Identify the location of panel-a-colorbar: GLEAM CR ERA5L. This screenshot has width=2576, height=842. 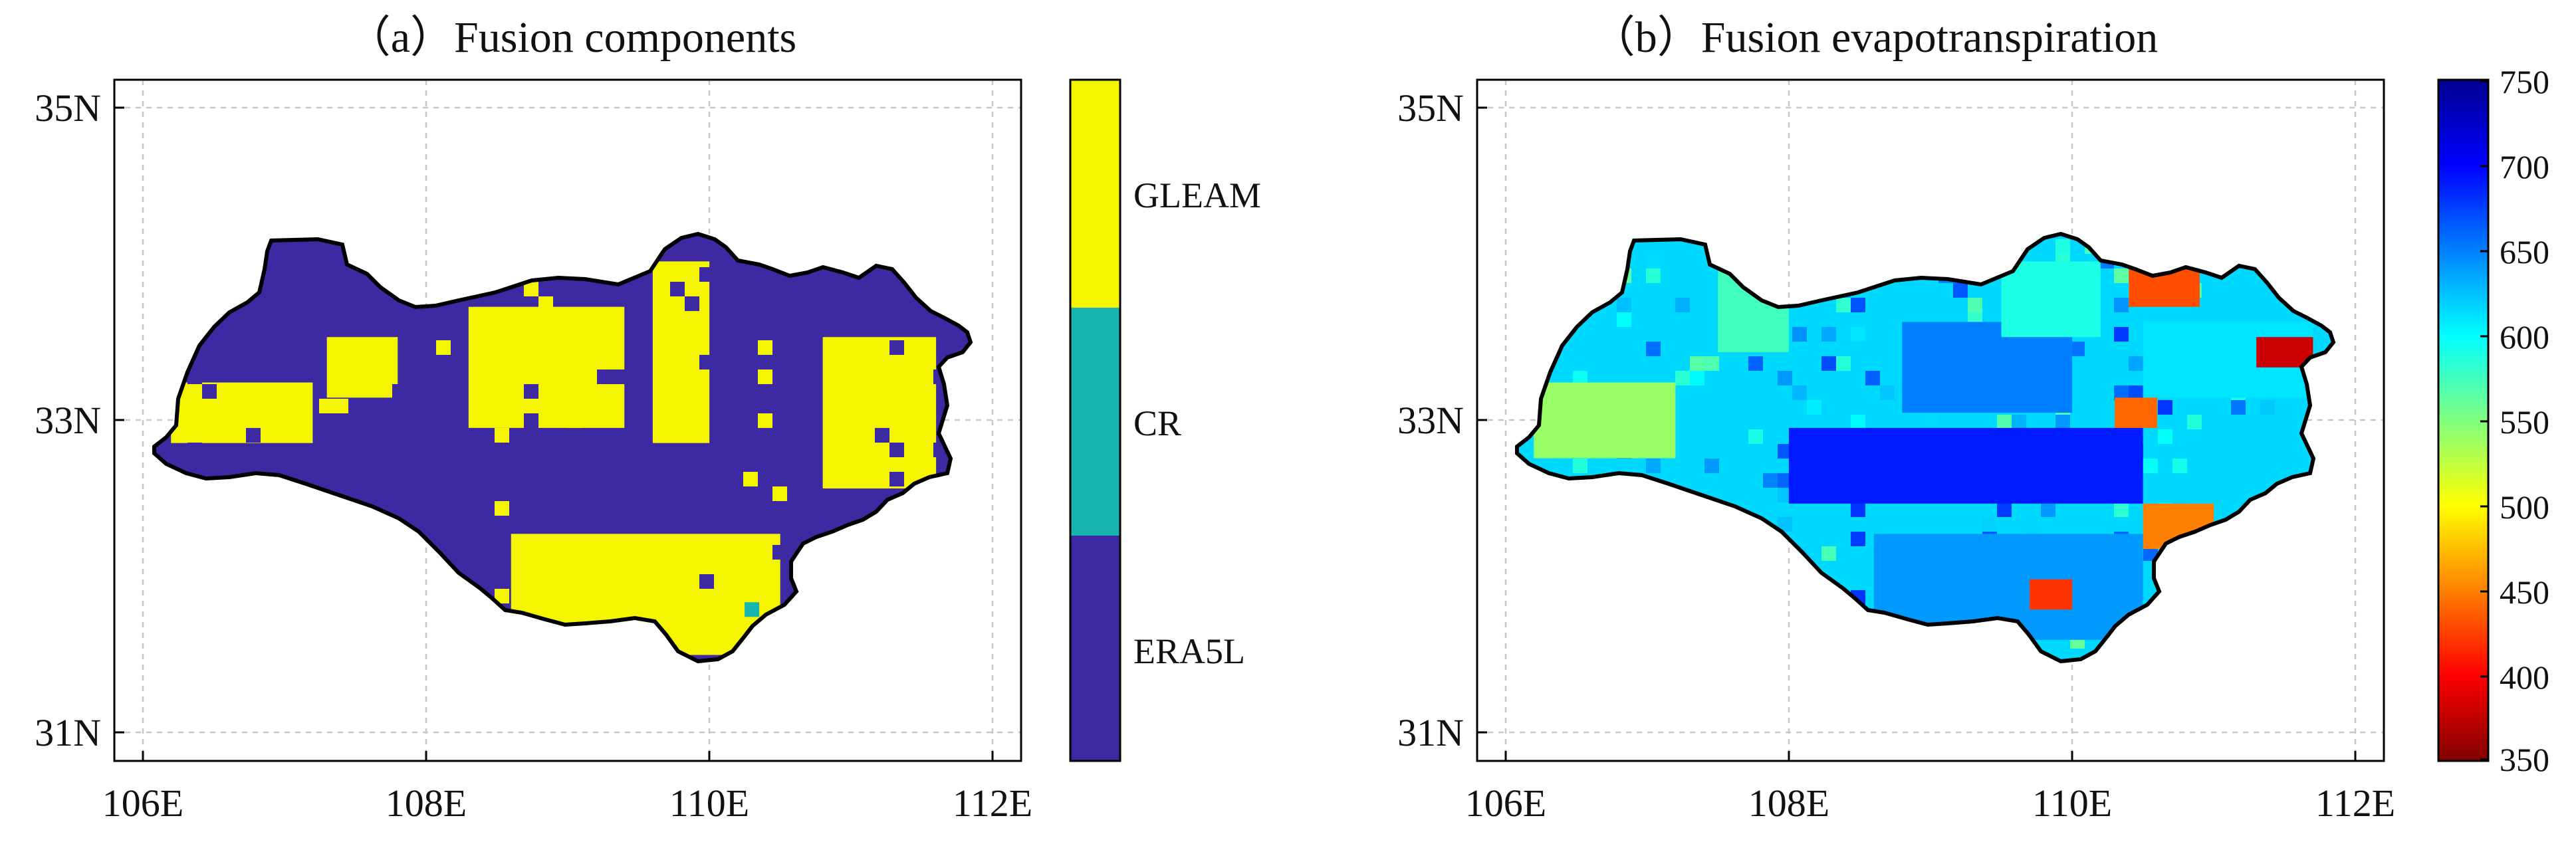
(1165, 420).